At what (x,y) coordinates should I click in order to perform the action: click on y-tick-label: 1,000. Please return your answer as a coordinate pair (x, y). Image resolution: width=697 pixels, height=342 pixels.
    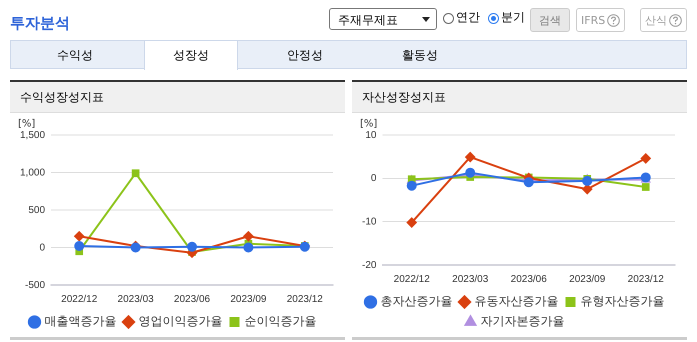
    Looking at the image, I should click on (33, 172).